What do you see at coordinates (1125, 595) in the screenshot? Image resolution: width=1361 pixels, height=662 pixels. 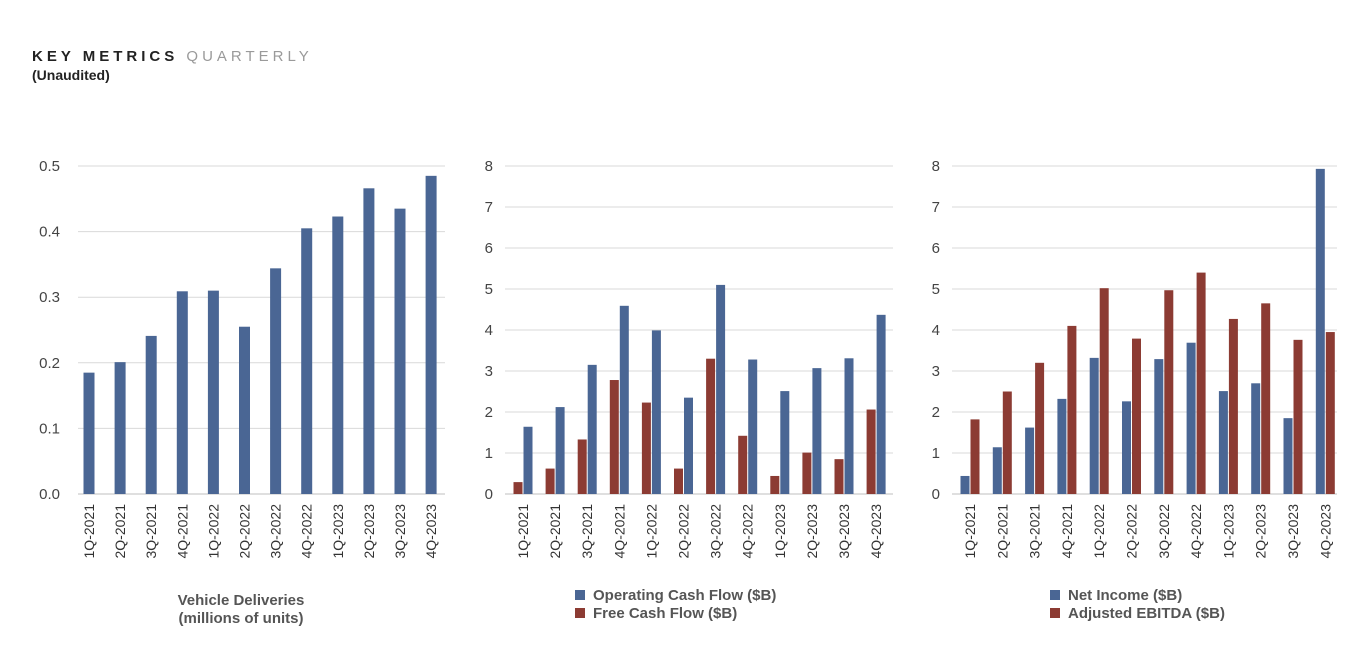 I see `legend-label: Net Income ($B)` at bounding box center [1125, 595].